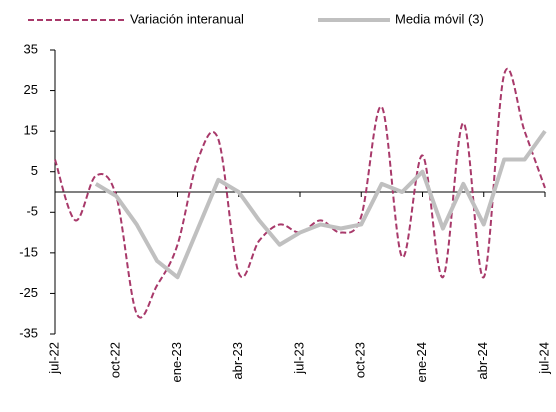  What do you see at coordinates (237, 361) in the screenshot?
I see `x-tick-label: abr-23` at bounding box center [237, 361].